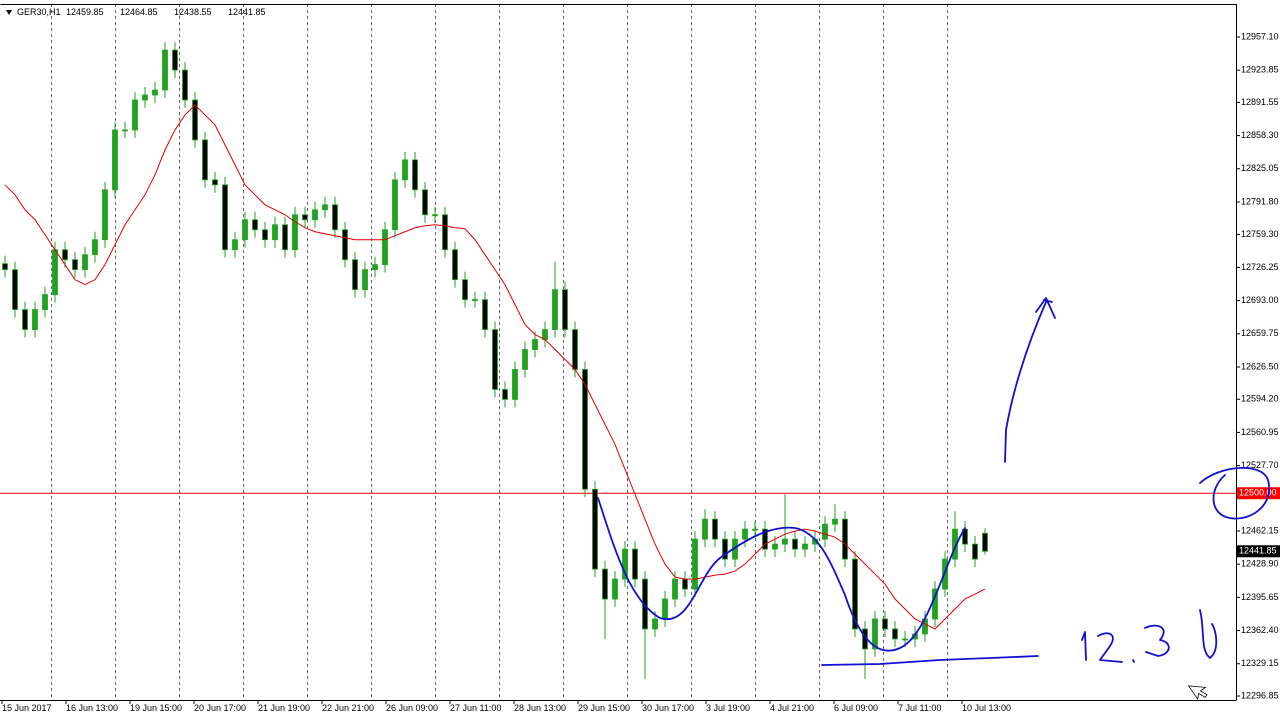  Describe the element at coordinates (1260, 597) in the screenshot. I see `y-tick-label: 12395.65` at that location.